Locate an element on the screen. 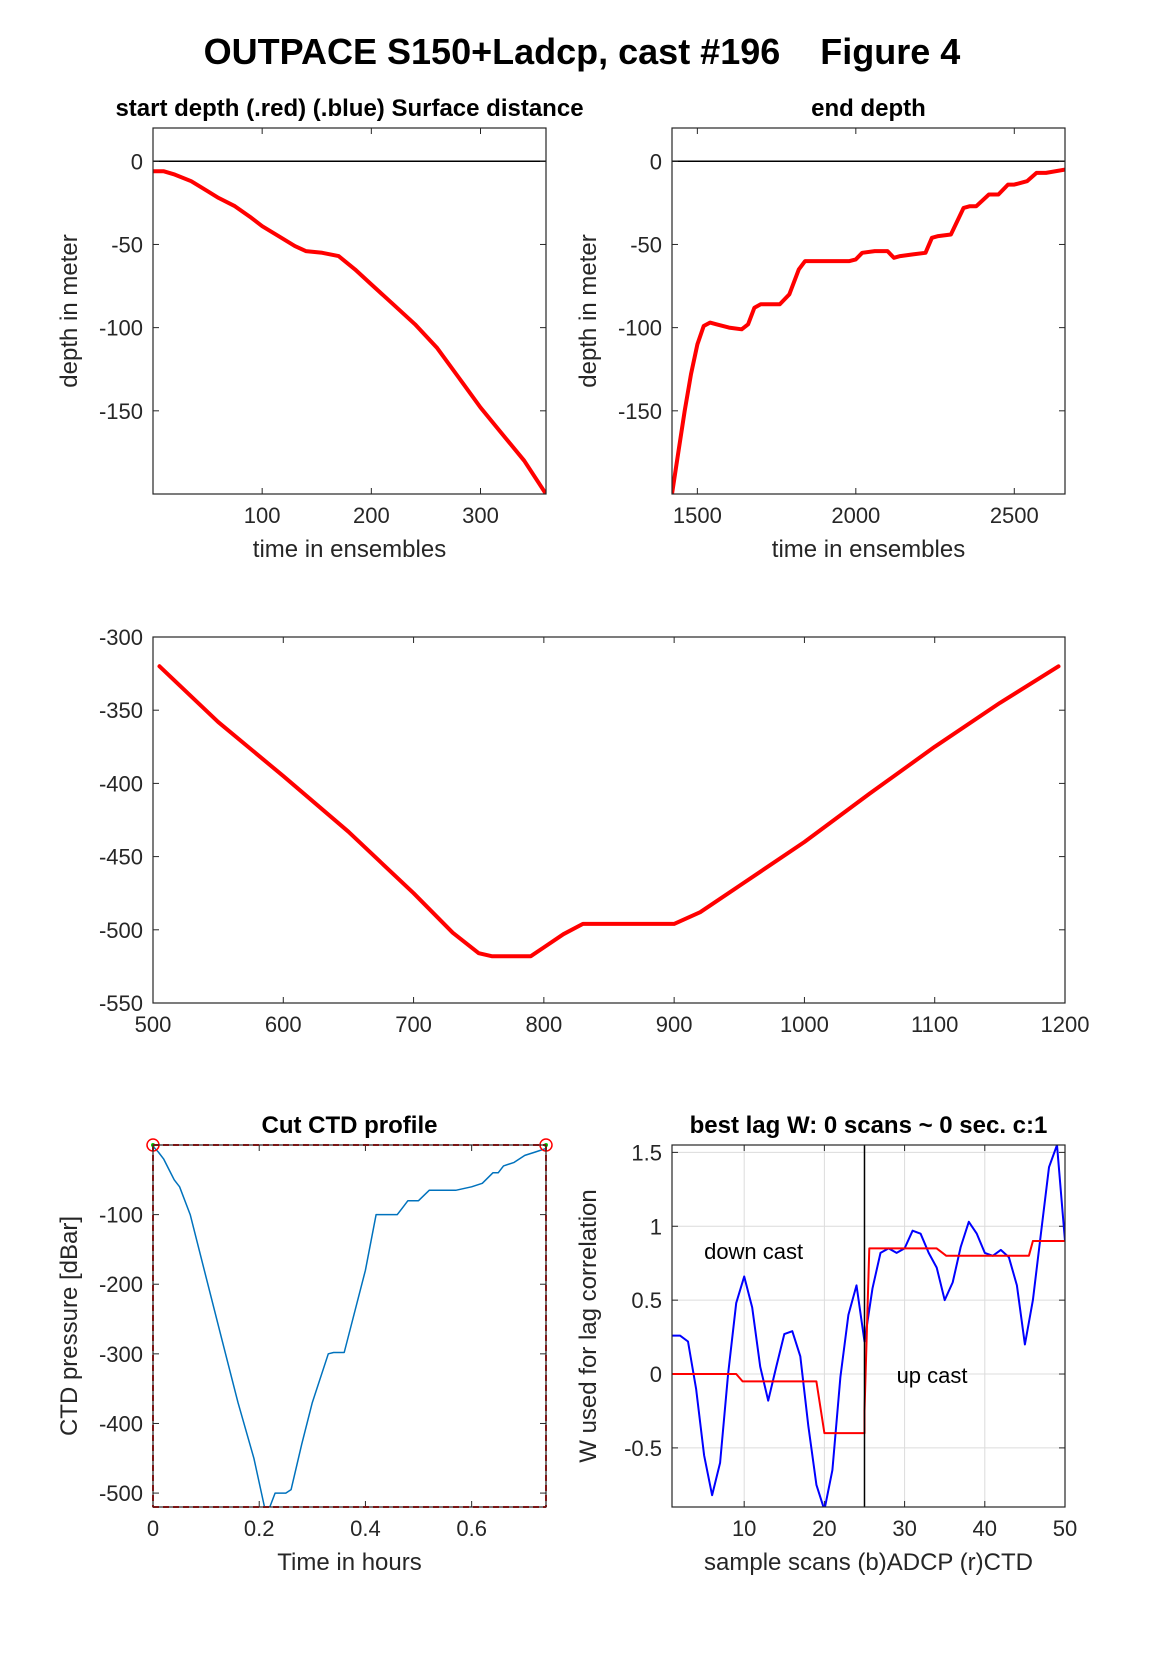 This screenshot has height=1679, width=1165. chart-4-x-tick-label: 0.2 is located at coordinates (259, 1528).